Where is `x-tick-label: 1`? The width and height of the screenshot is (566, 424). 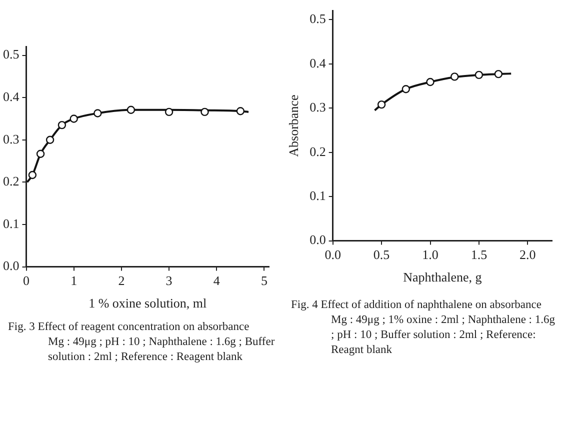 x-tick-label: 1 is located at coordinates (74, 280).